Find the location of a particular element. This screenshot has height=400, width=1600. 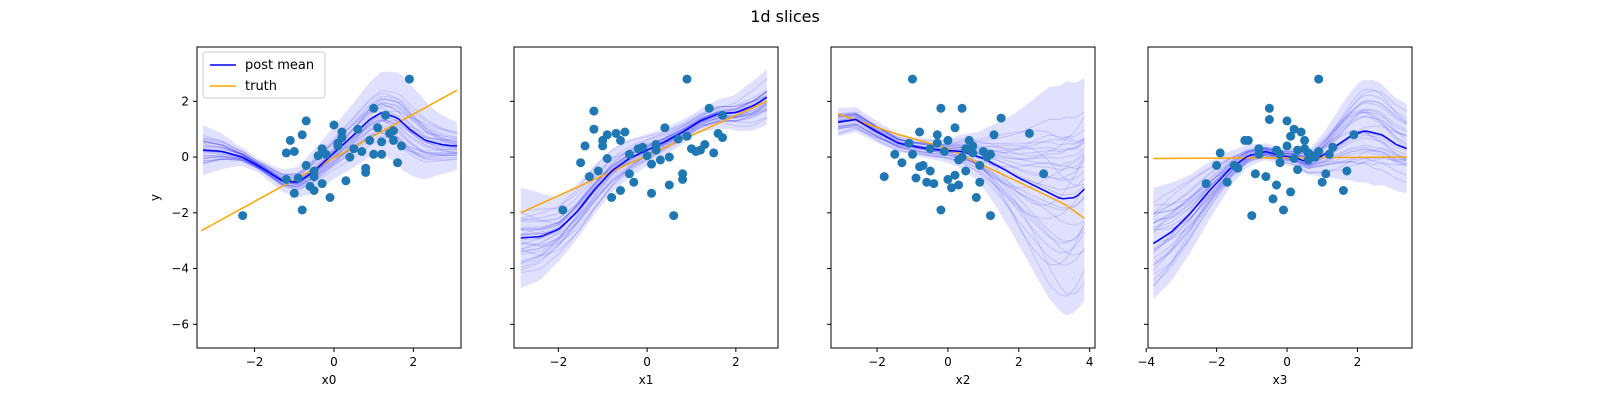

subplot-x3: −4 −2 0 2 x3 is located at coordinates (1275, 216).